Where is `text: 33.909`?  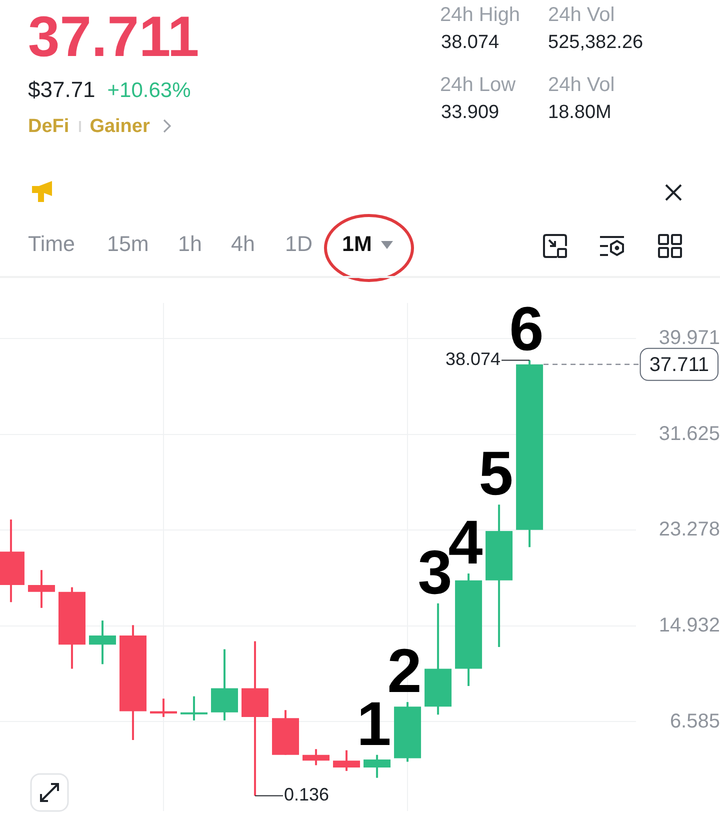 text: 33.909 is located at coordinates (470, 112).